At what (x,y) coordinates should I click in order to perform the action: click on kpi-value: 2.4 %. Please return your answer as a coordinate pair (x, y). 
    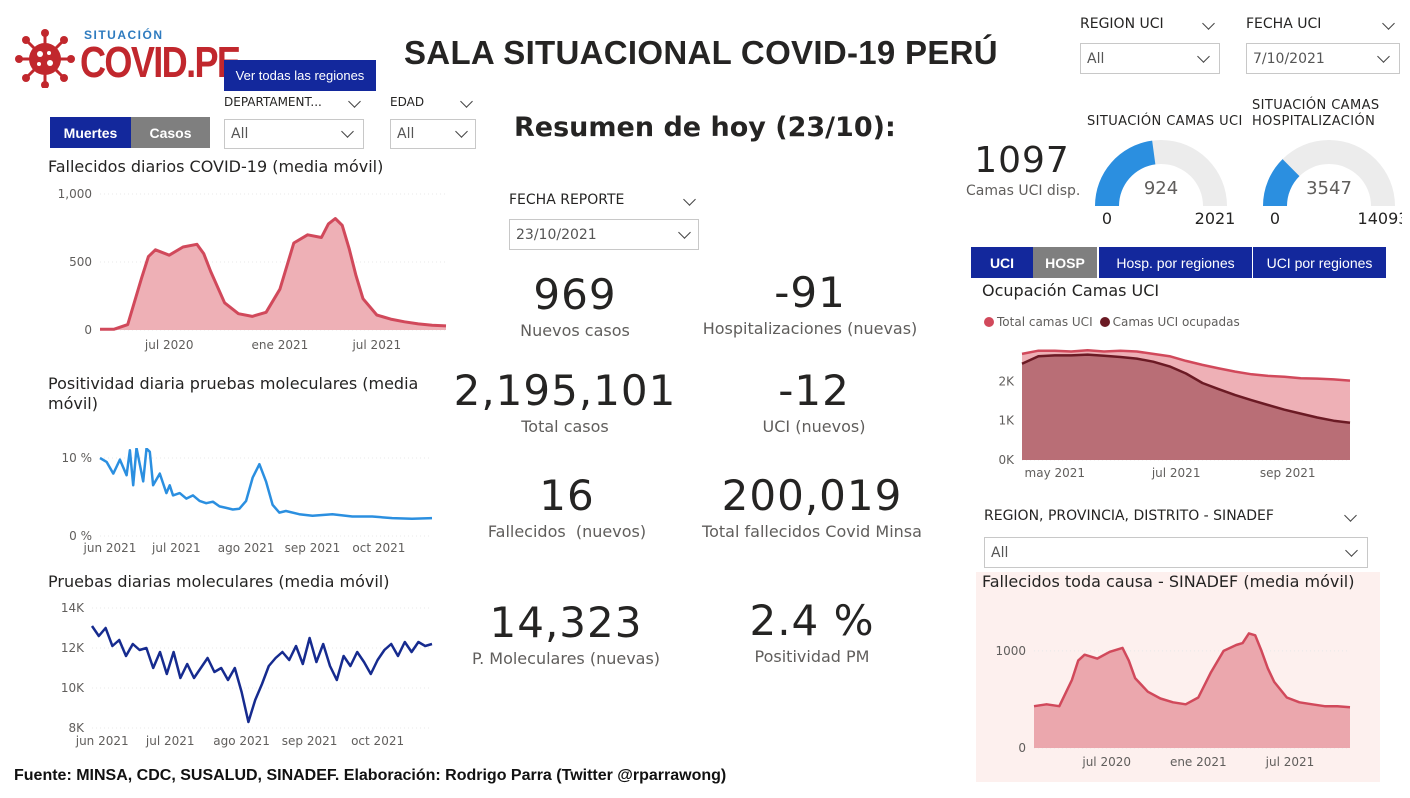
    Looking at the image, I should click on (812, 620).